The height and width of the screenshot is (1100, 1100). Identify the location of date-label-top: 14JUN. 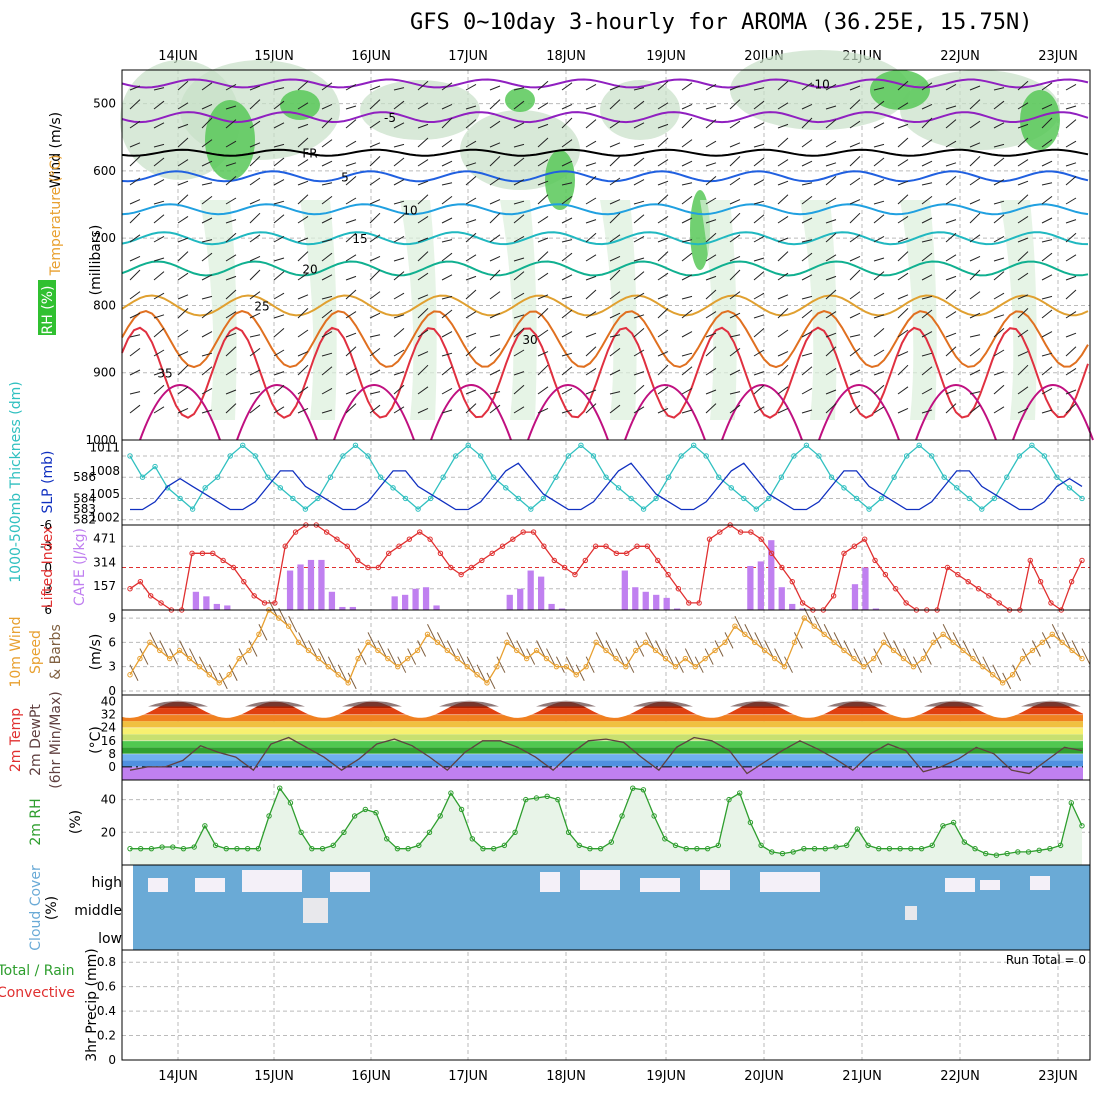
(178, 56).